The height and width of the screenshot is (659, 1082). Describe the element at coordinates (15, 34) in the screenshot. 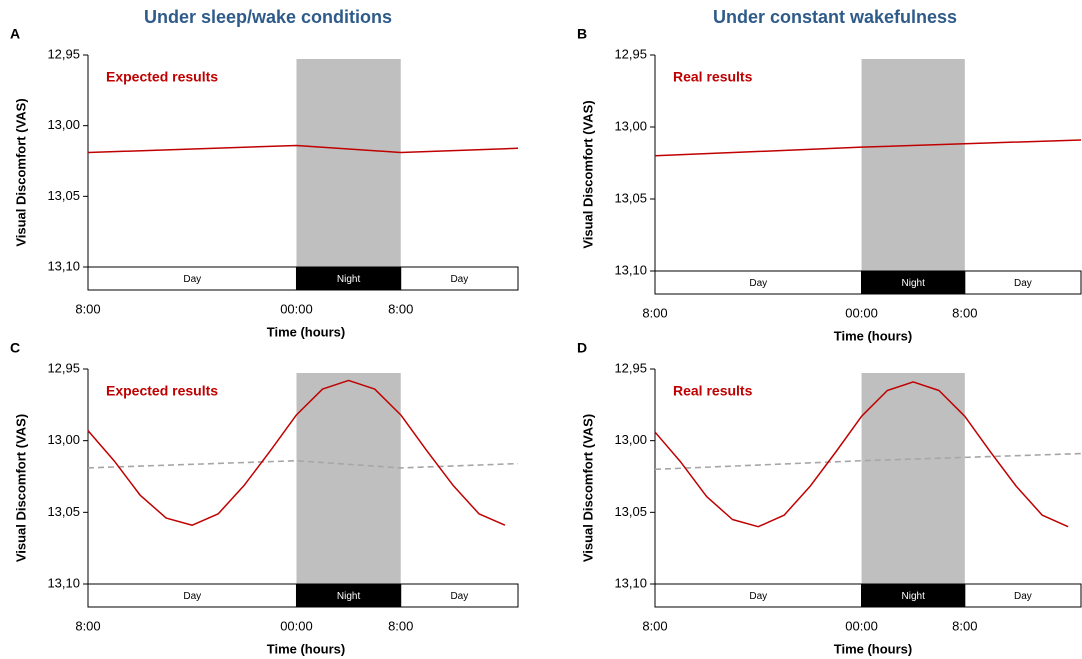

I see `panel-letter: A` at that location.